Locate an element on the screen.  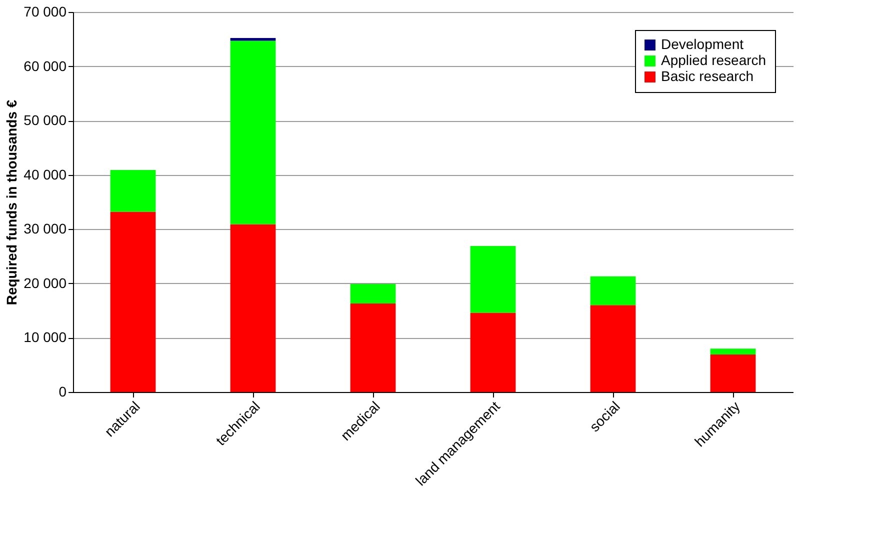
y-tick-label: 60 000 is located at coordinates (45, 66).